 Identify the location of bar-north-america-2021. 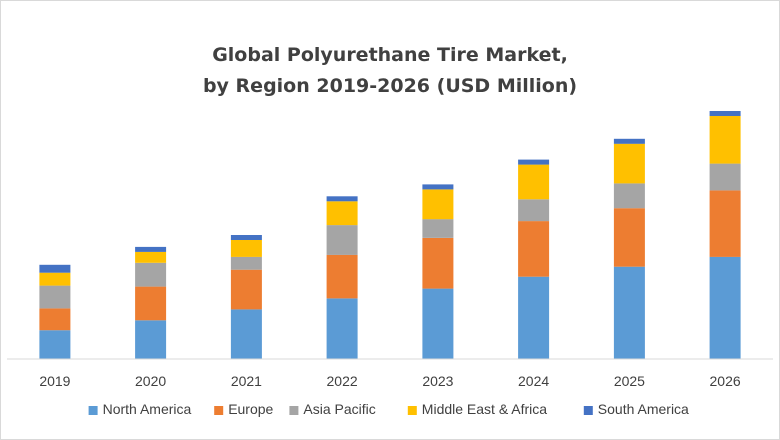
(246, 334).